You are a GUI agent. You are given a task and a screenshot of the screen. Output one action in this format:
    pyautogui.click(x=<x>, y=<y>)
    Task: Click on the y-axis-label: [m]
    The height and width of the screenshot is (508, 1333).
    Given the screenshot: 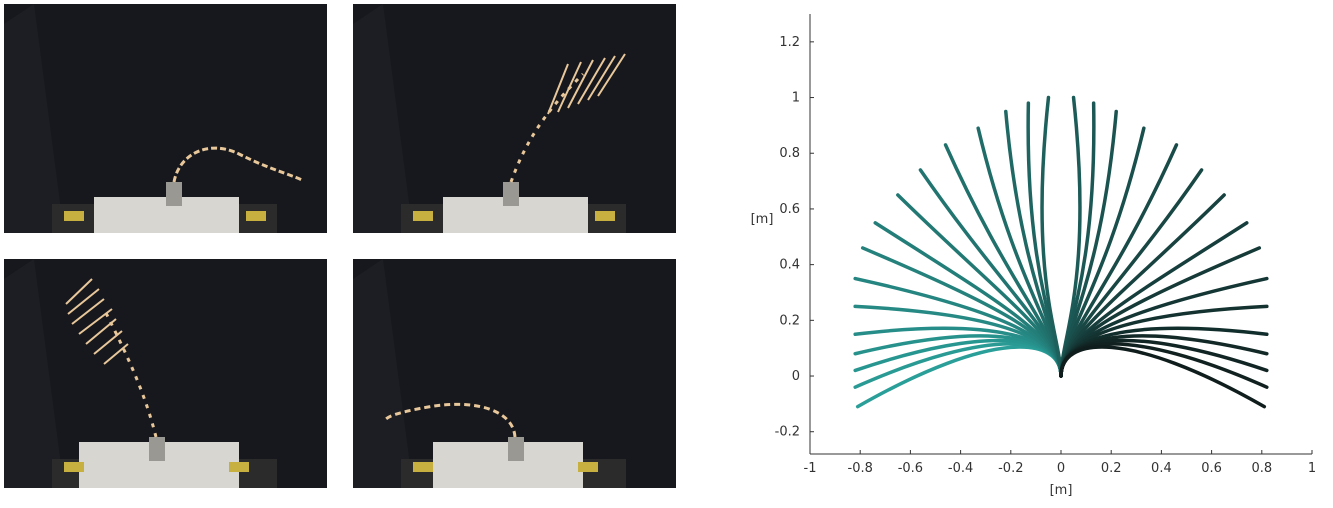 What is the action you would take?
    pyautogui.click(x=762, y=219)
    